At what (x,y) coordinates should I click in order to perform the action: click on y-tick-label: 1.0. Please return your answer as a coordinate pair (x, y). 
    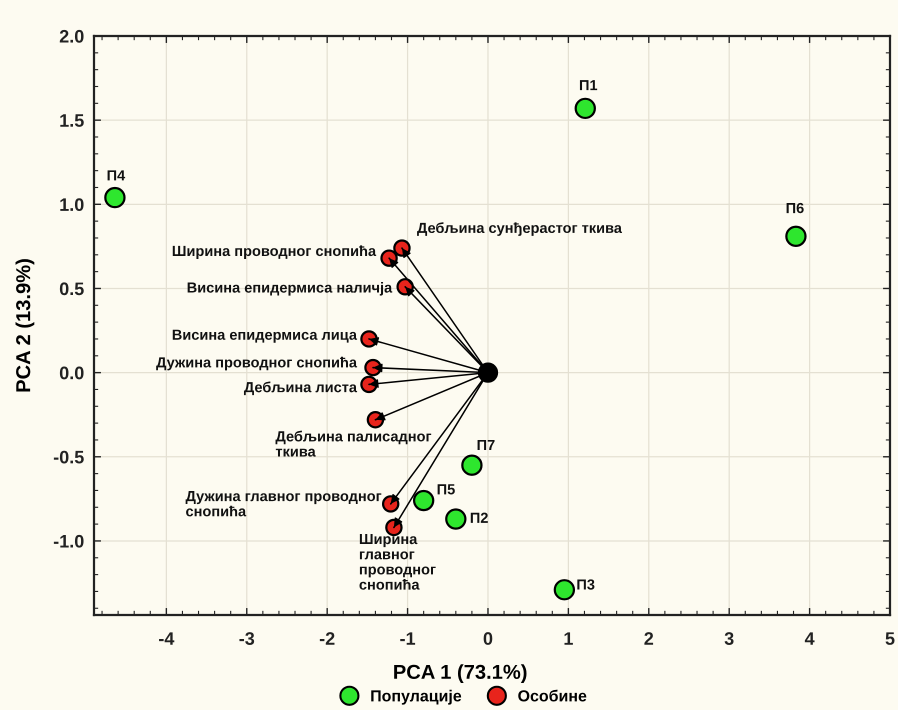
    Looking at the image, I should click on (72, 205).